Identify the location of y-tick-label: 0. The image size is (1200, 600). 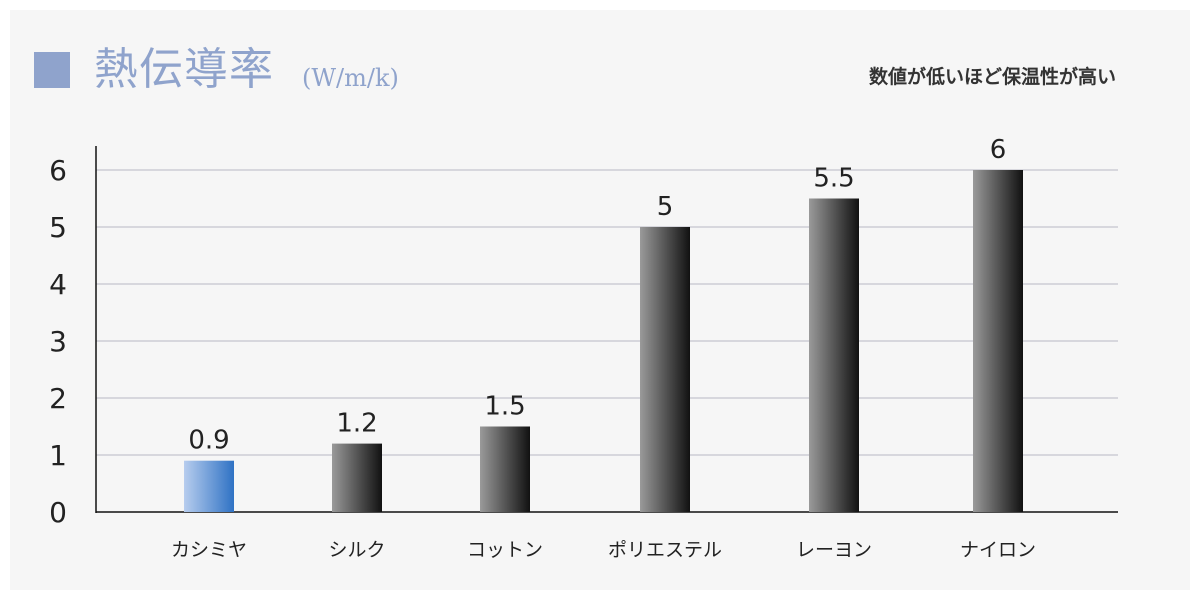
(58, 512).